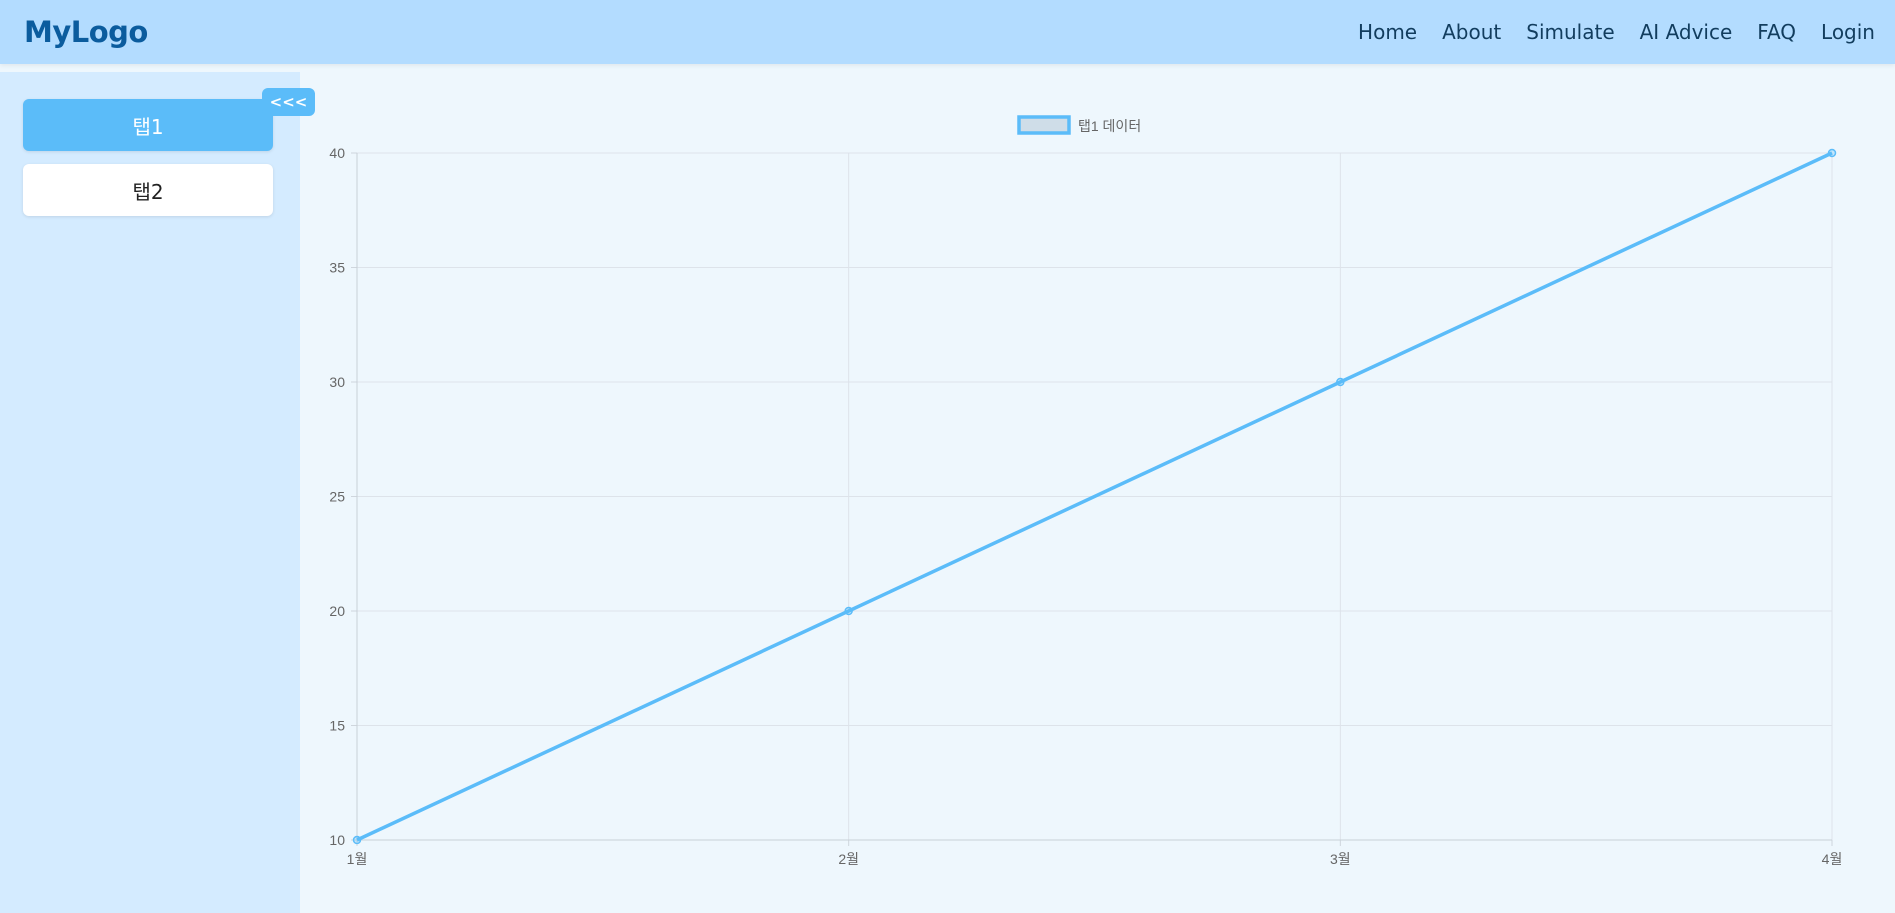 The image size is (1895, 913). I want to click on main-nav: Home About Simulate AI Advice FAQ Login, so click(1616, 32).